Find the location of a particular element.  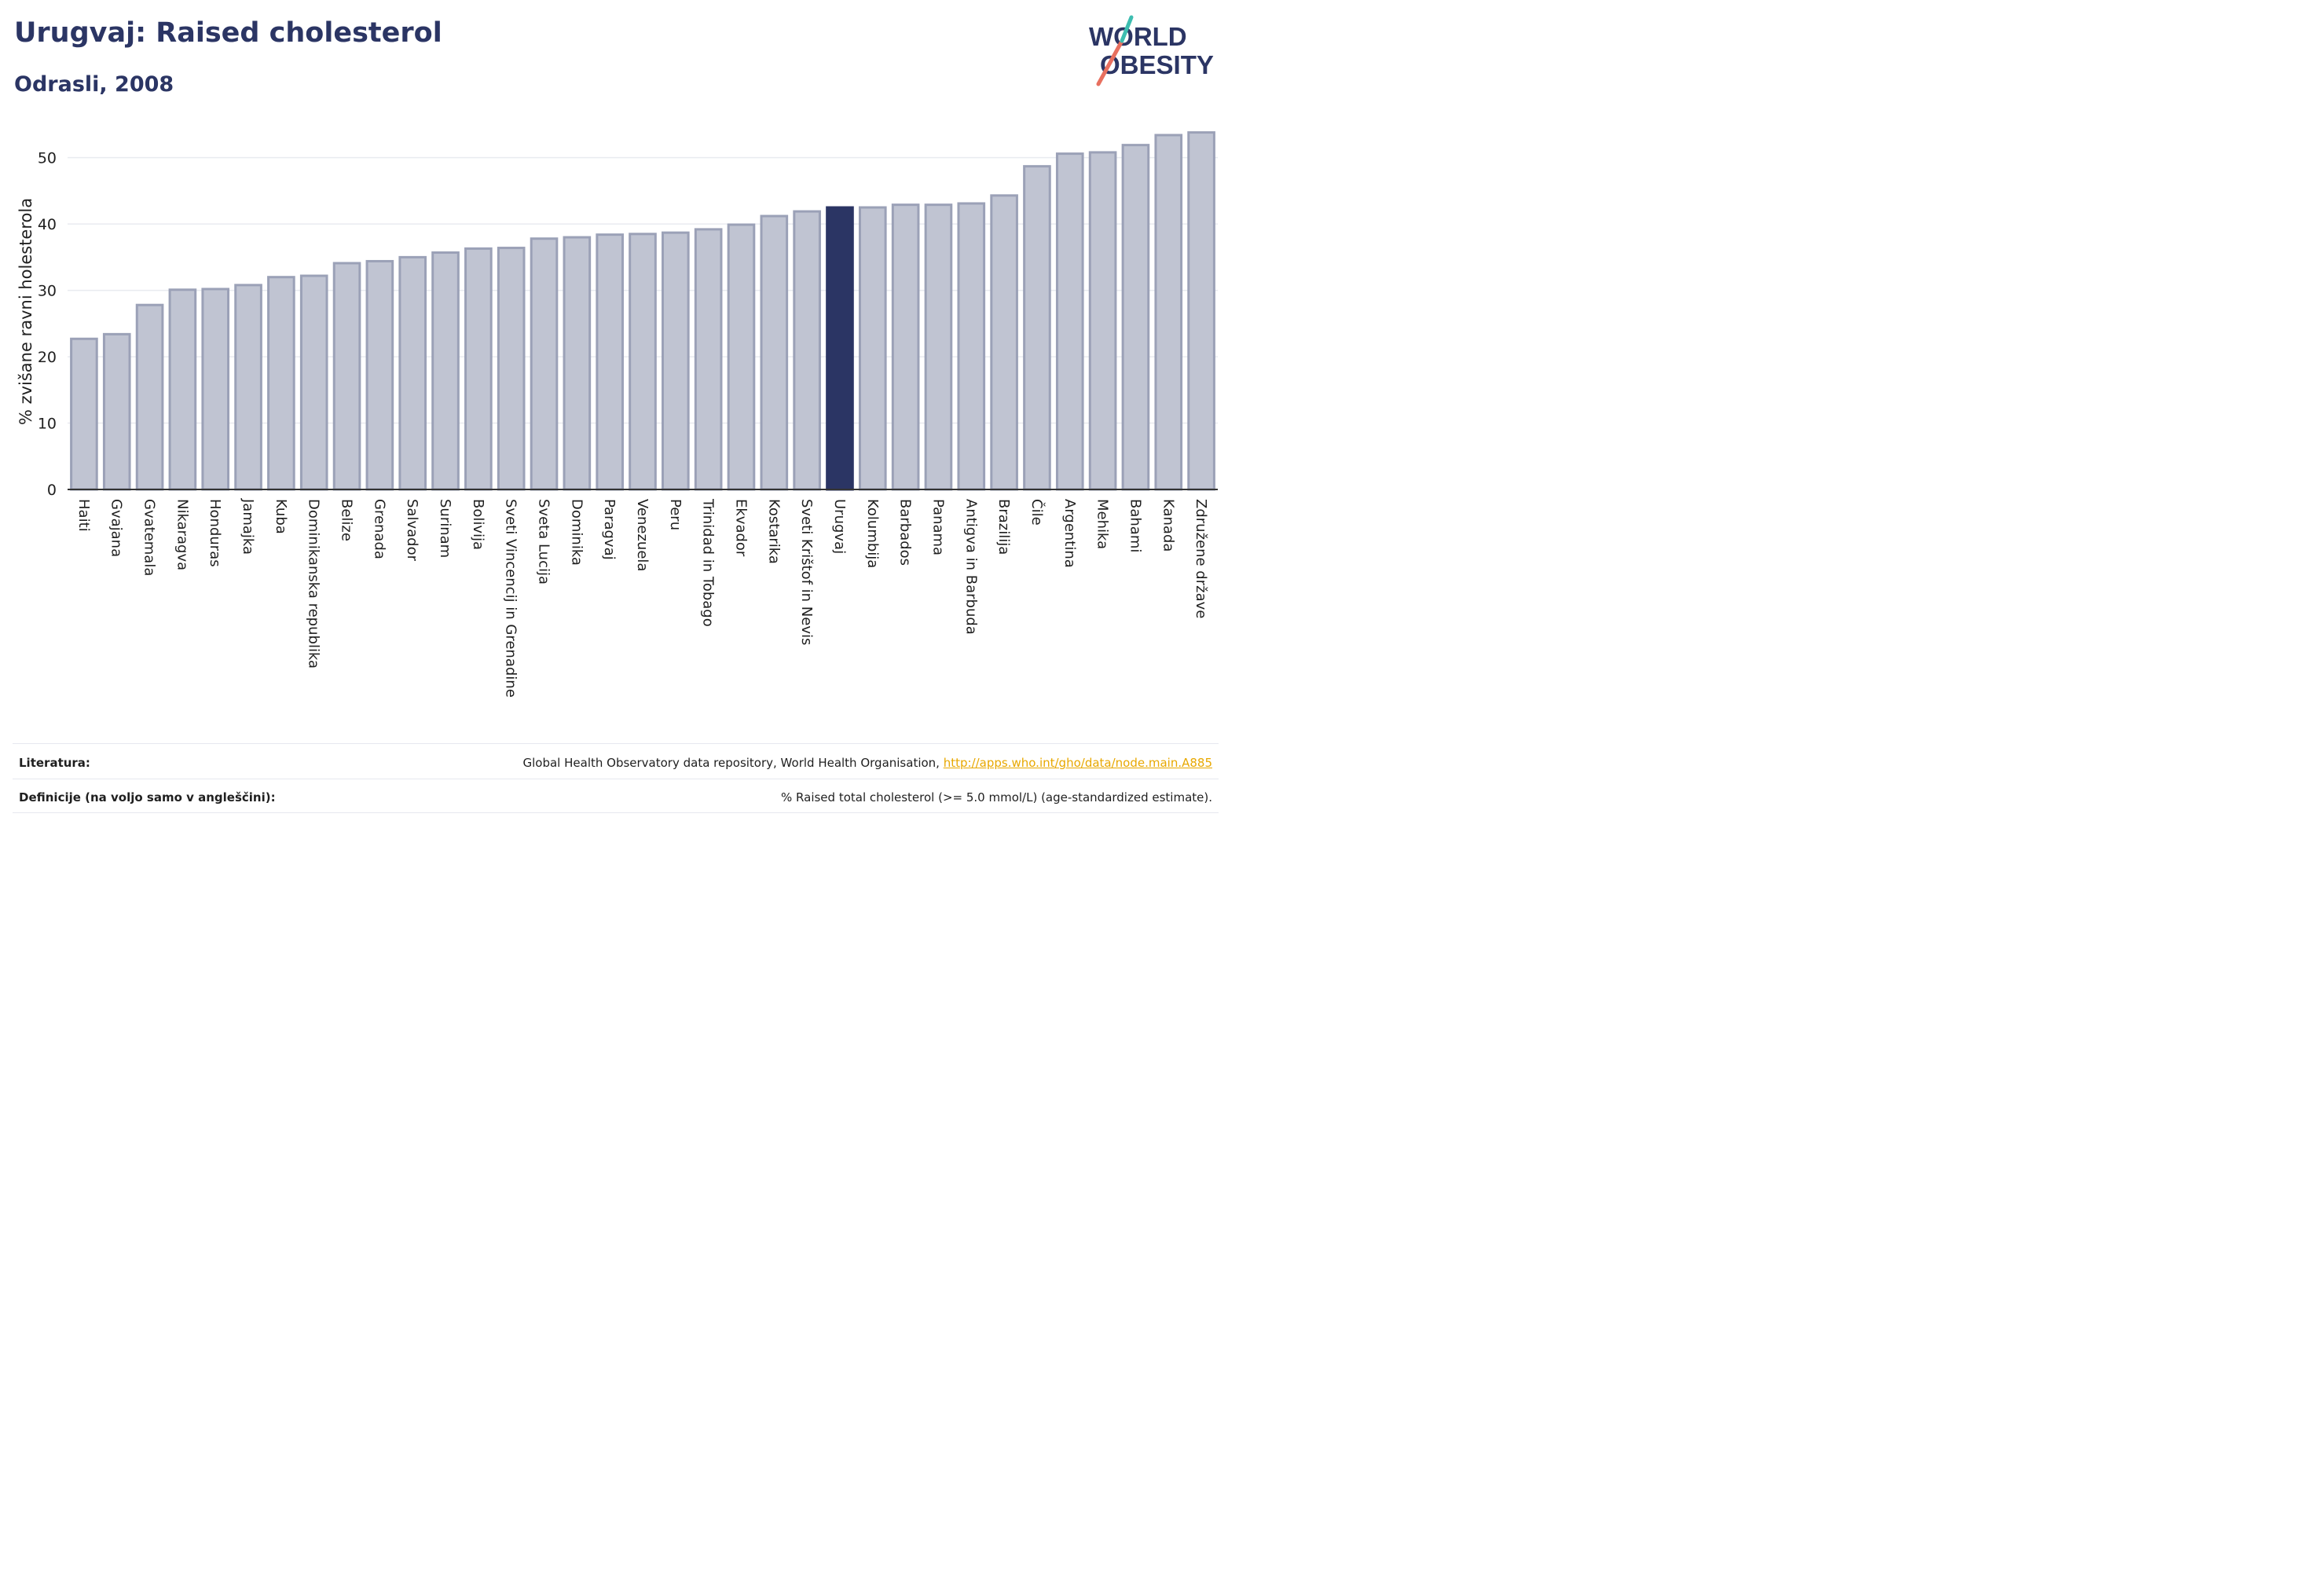

y-tick-label: 20 is located at coordinates (47, 357).